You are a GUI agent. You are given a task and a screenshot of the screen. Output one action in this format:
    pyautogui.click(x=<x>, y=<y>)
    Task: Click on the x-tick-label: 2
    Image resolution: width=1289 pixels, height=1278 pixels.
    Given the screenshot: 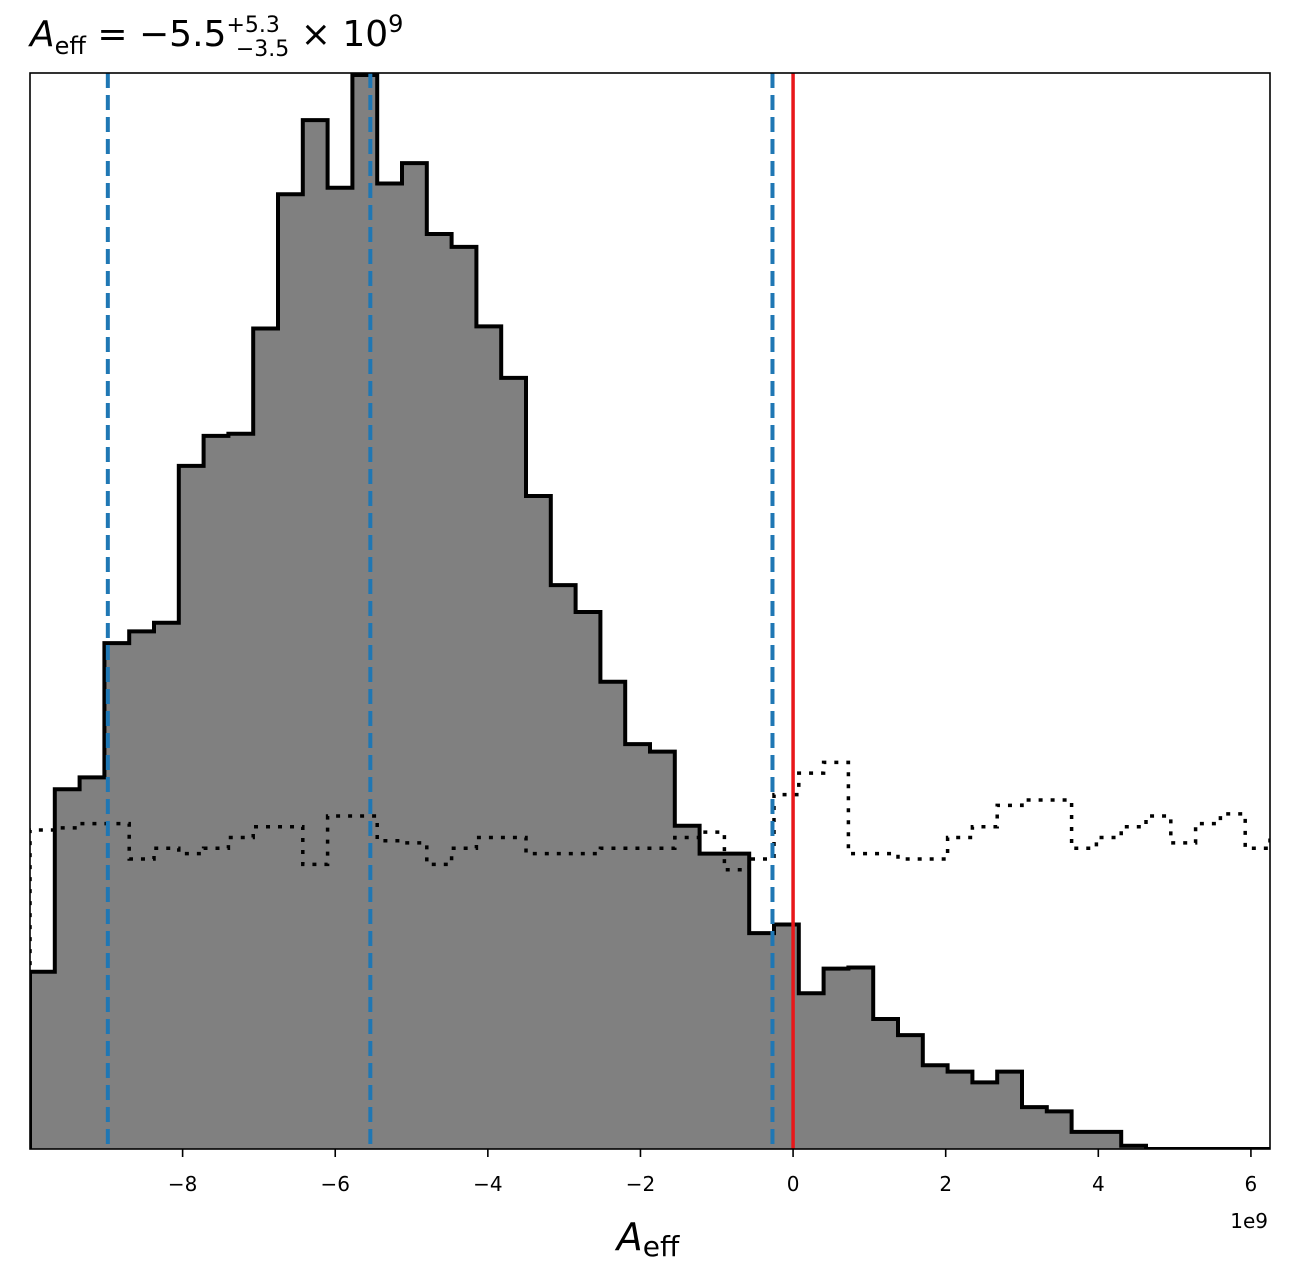 What is the action you would take?
    pyautogui.click(x=945, y=1184)
    